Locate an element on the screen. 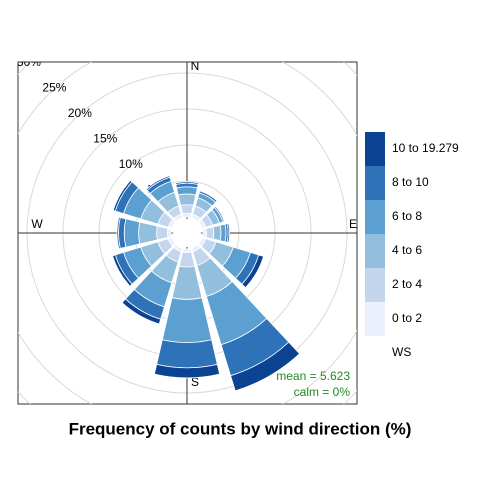 Image resolution: width=480 pixels, height=485 pixels. r-tick-label: 15% is located at coordinates (105, 138).